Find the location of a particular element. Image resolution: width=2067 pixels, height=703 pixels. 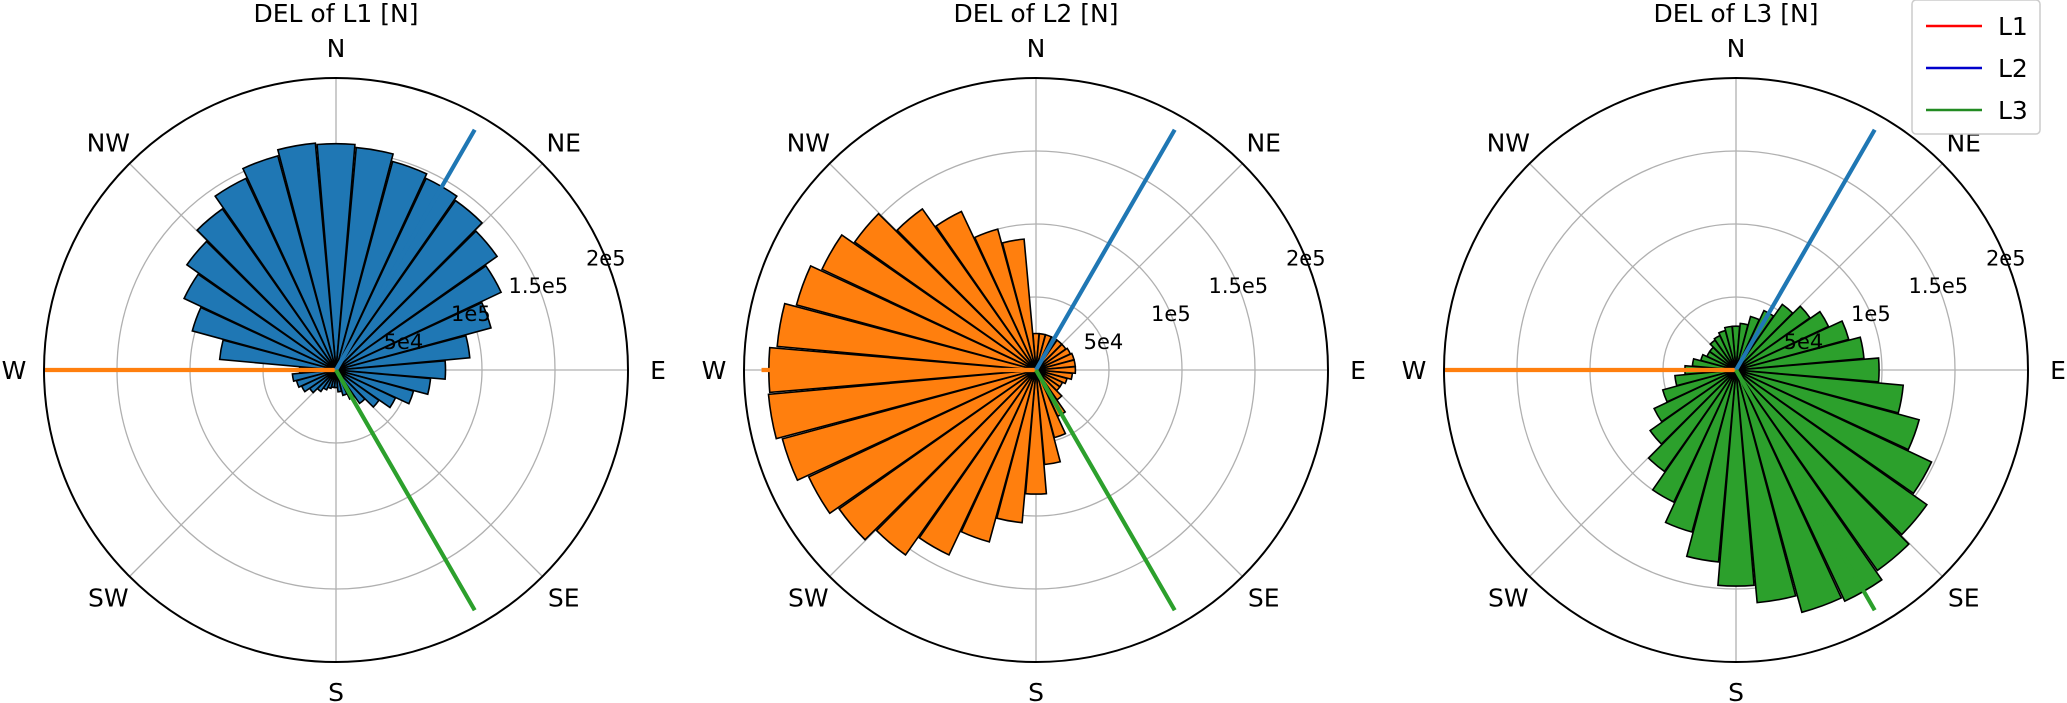

plot-title: DEL of L2 [N] is located at coordinates (1036, 14).